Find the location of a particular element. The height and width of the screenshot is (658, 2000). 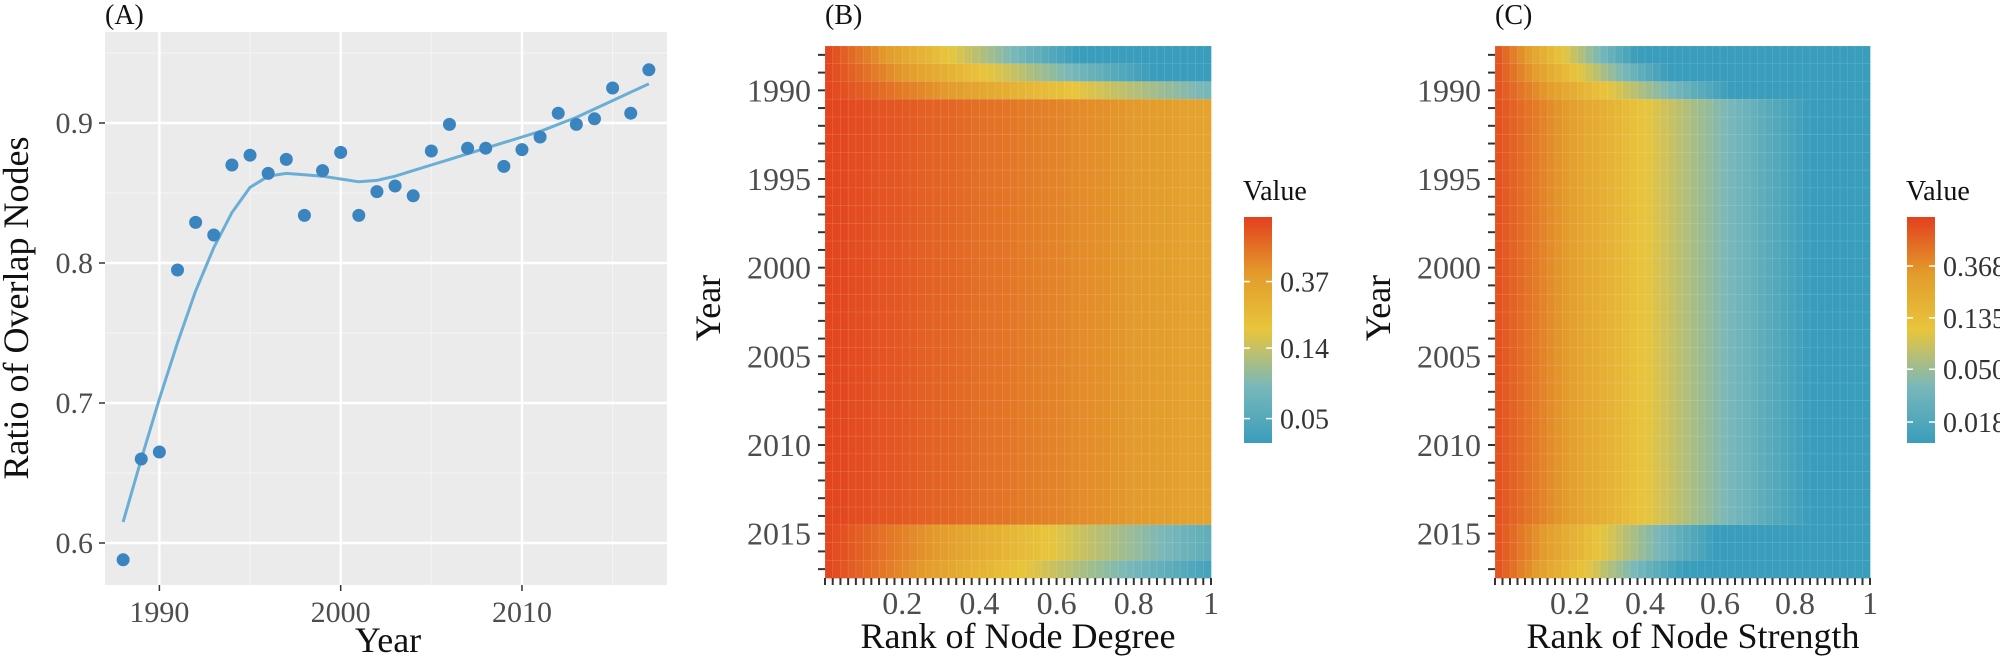

heatmap-x-tick-label: 1 is located at coordinates (1211, 603).